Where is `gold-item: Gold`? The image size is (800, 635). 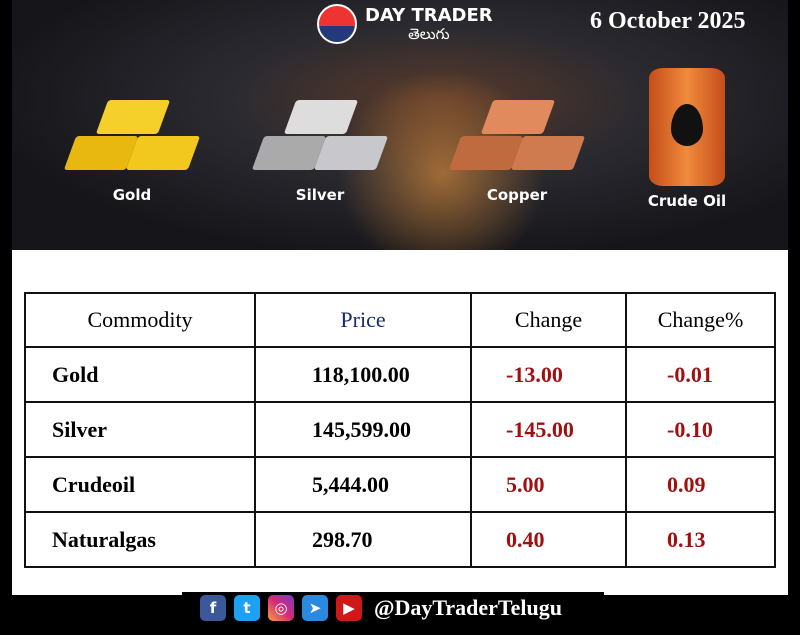 gold-item: Gold is located at coordinates (132, 137).